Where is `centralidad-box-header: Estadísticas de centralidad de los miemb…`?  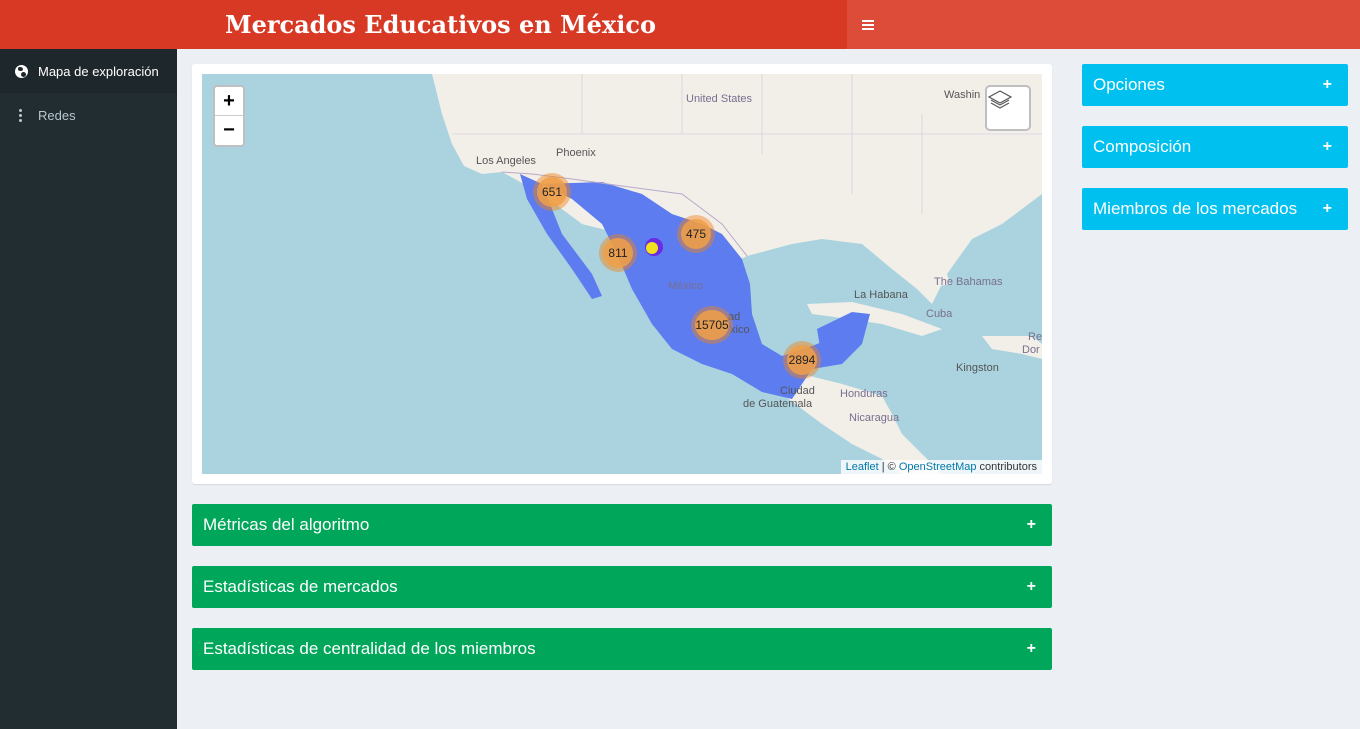
centralidad-box-header: Estadísticas de centralidad de los miemb… is located at coordinates (622, 649).